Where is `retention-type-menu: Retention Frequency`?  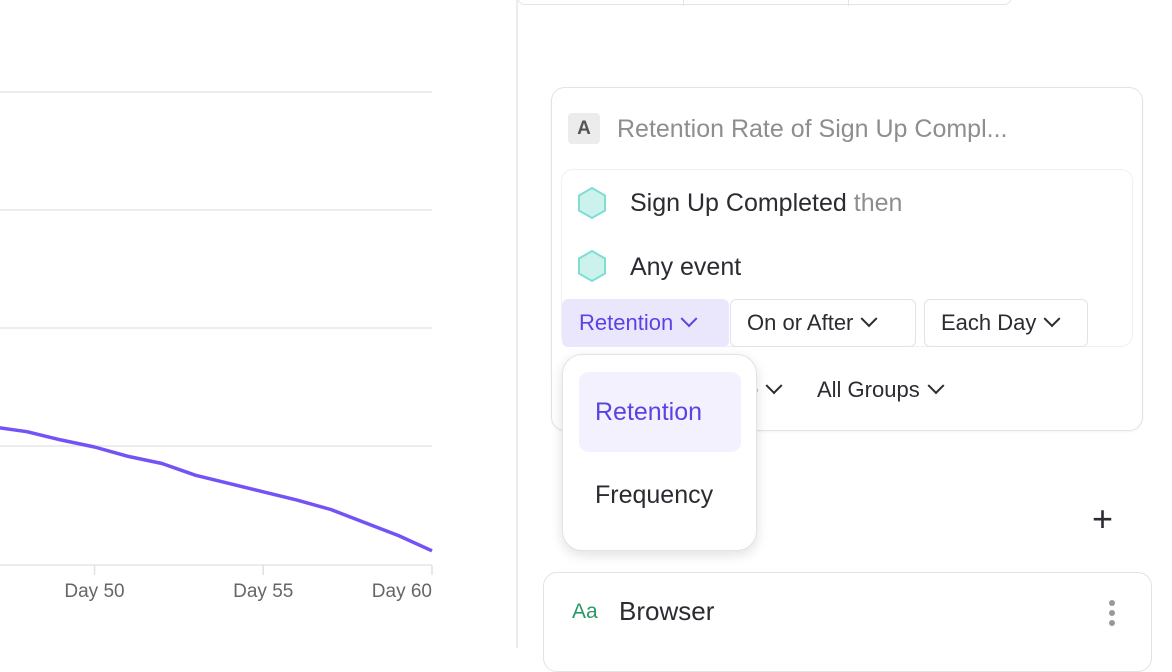
retention-type-menu: Retention Frequency is located at coordinates (659, 452).